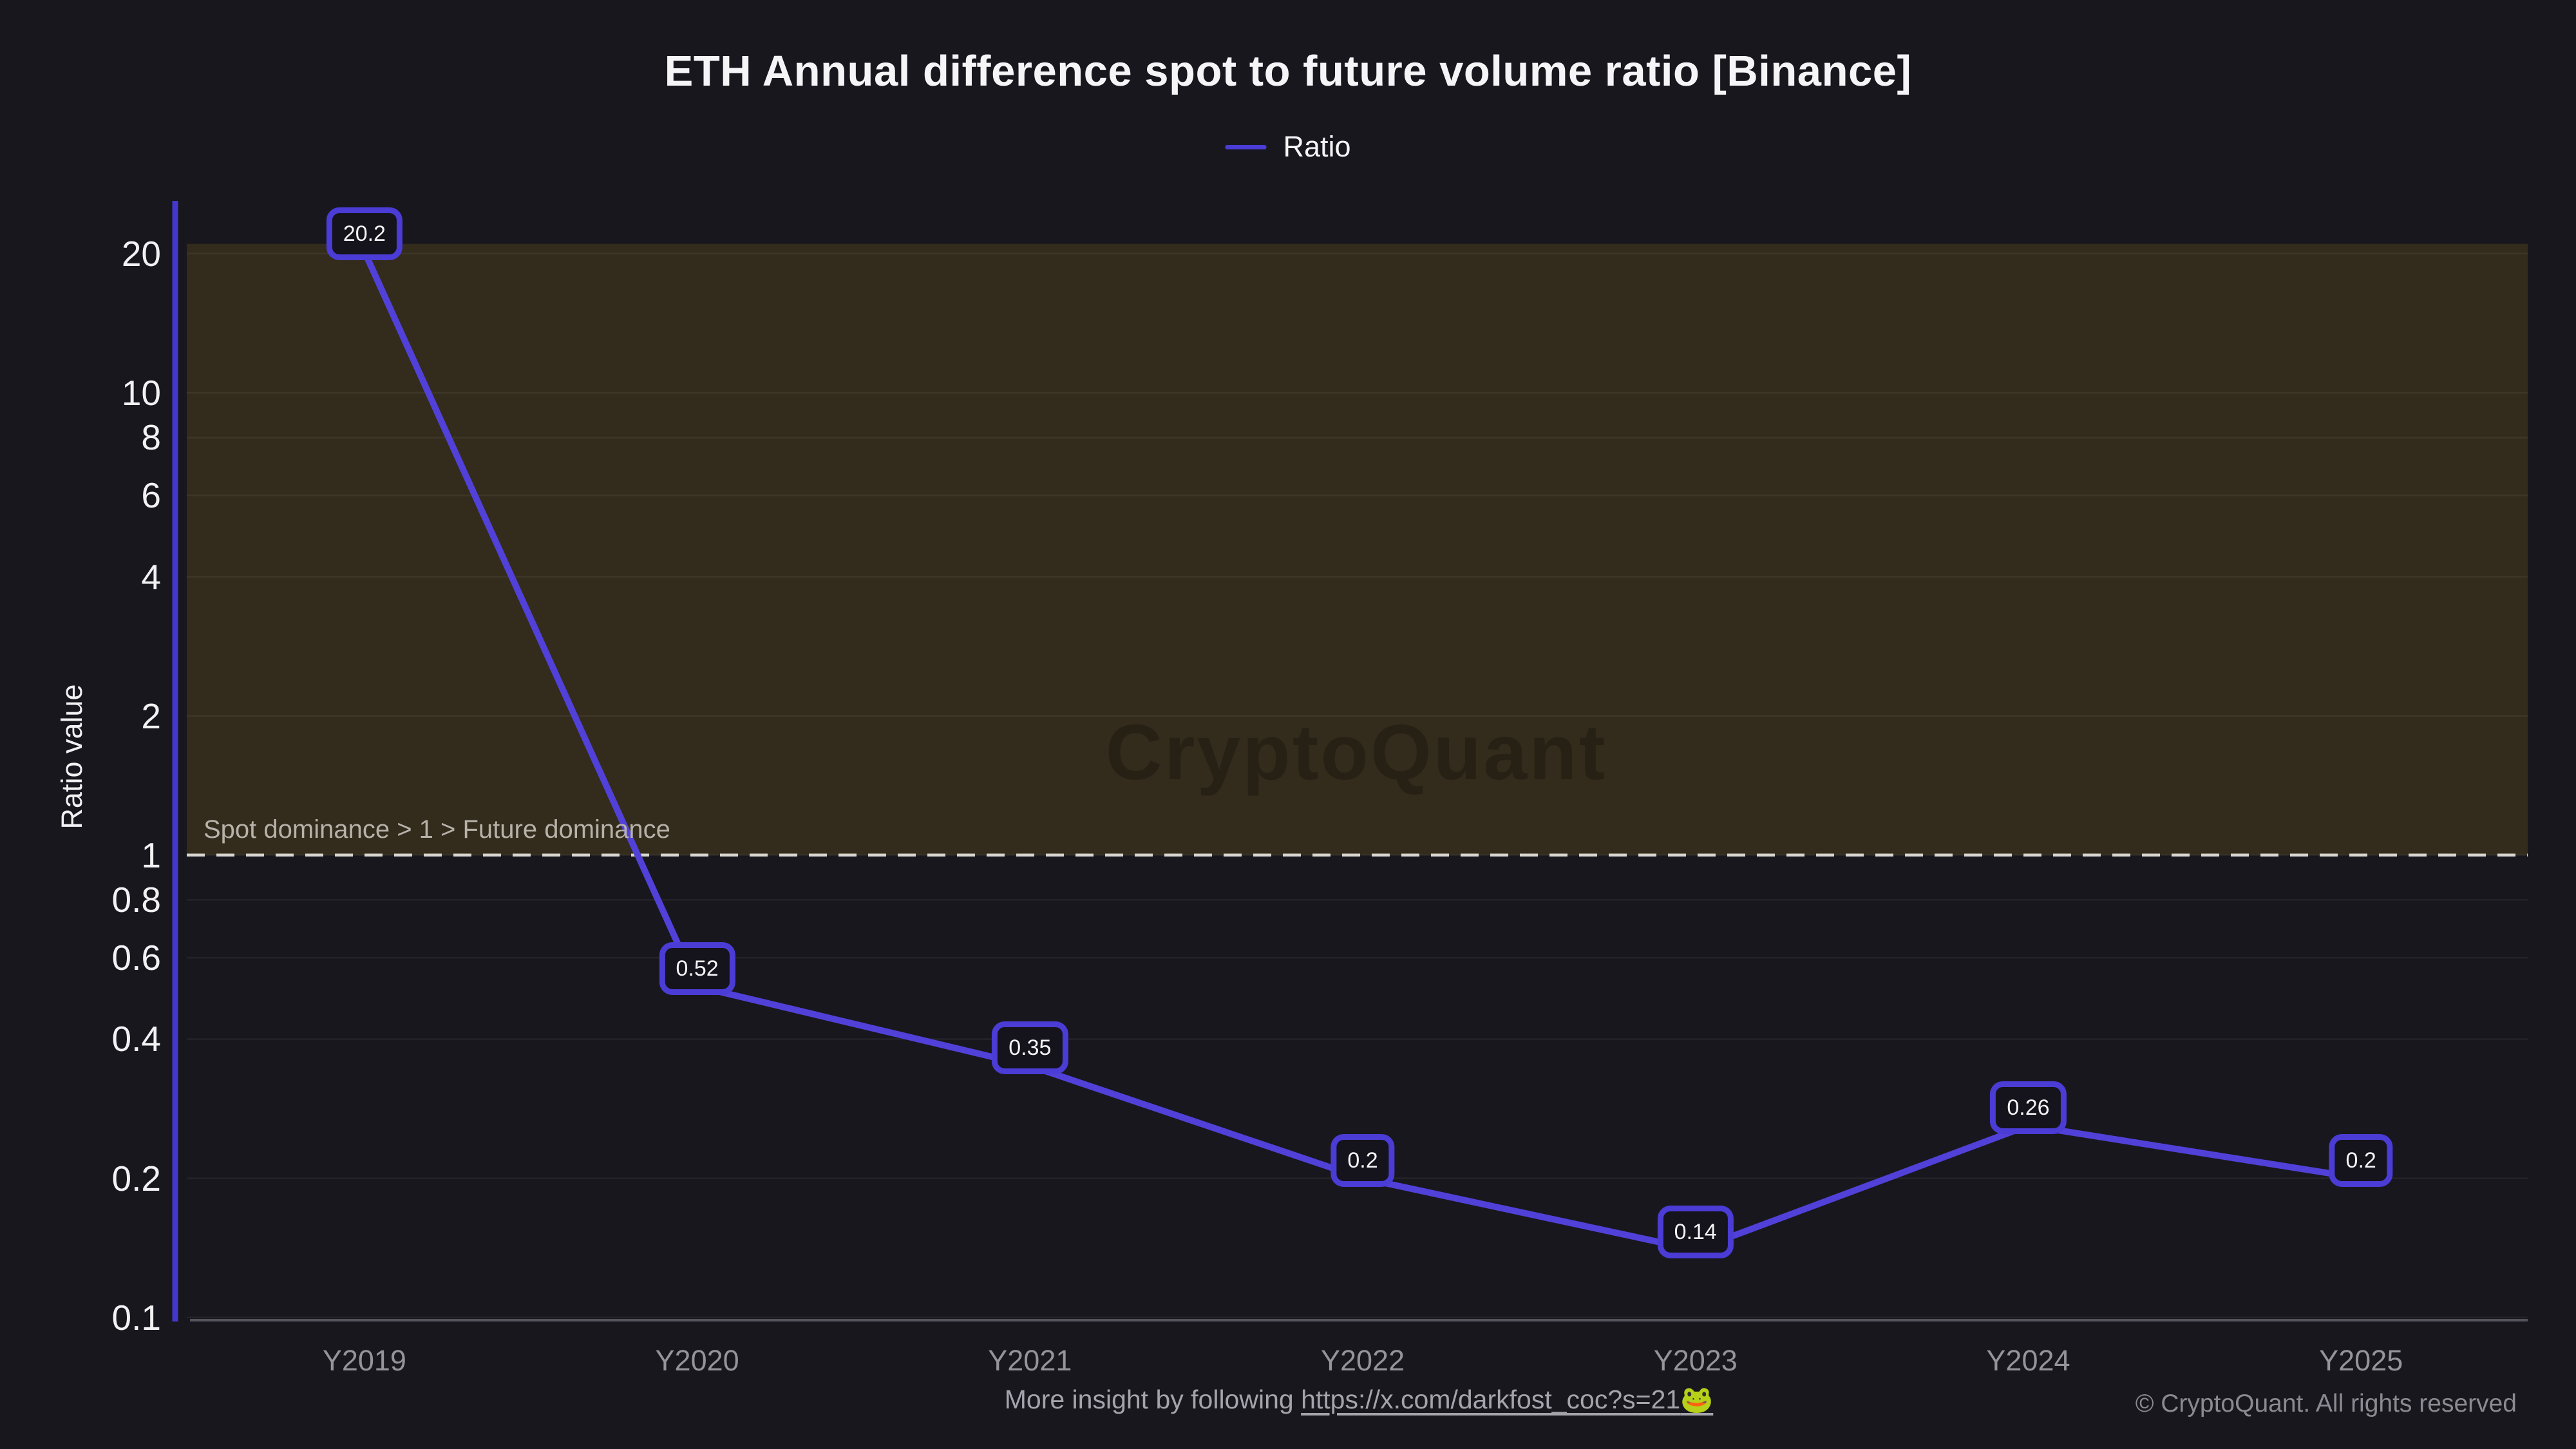 This screenshot has height=1449, width=2576. I want to click on y-tick-label: 8, so click(151, 437).